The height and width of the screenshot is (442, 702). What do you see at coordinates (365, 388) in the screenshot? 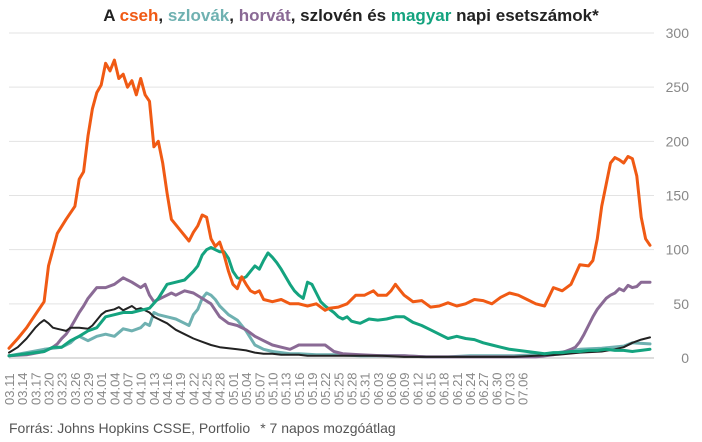
I see `x-tick-label: 05.31` at bounding box center [365, 388].